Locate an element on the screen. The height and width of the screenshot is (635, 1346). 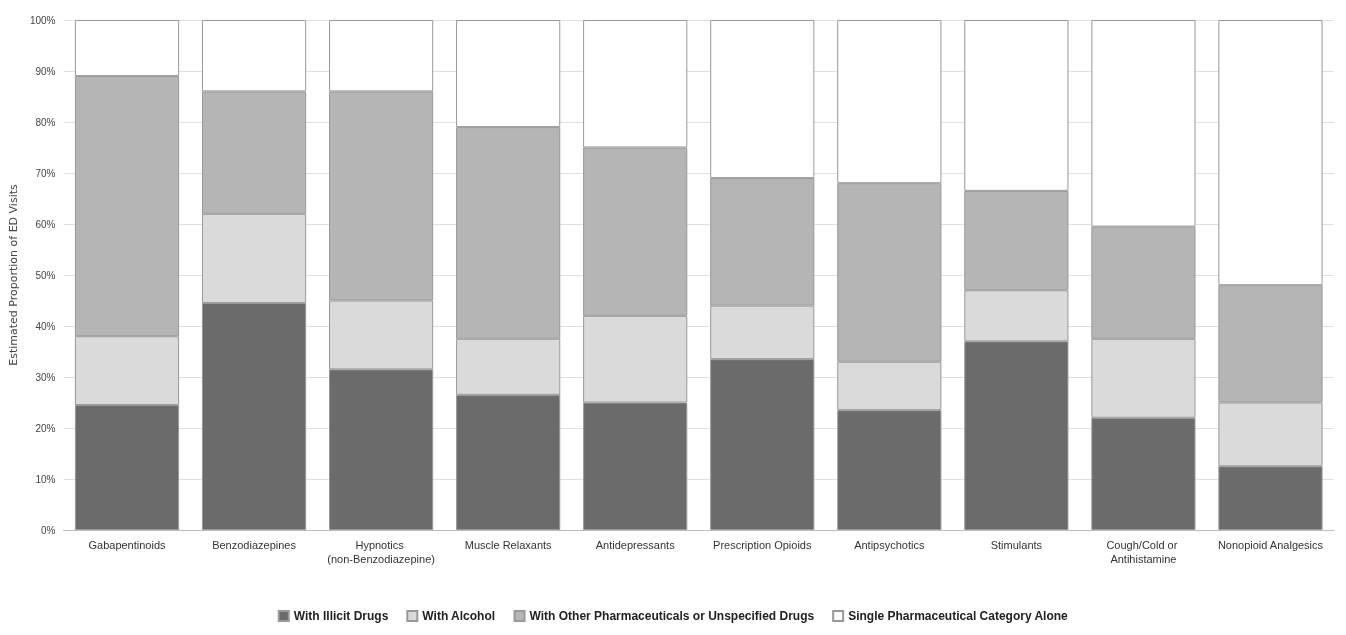
y-tick-label: 50% is located at coordinates (45, 275).